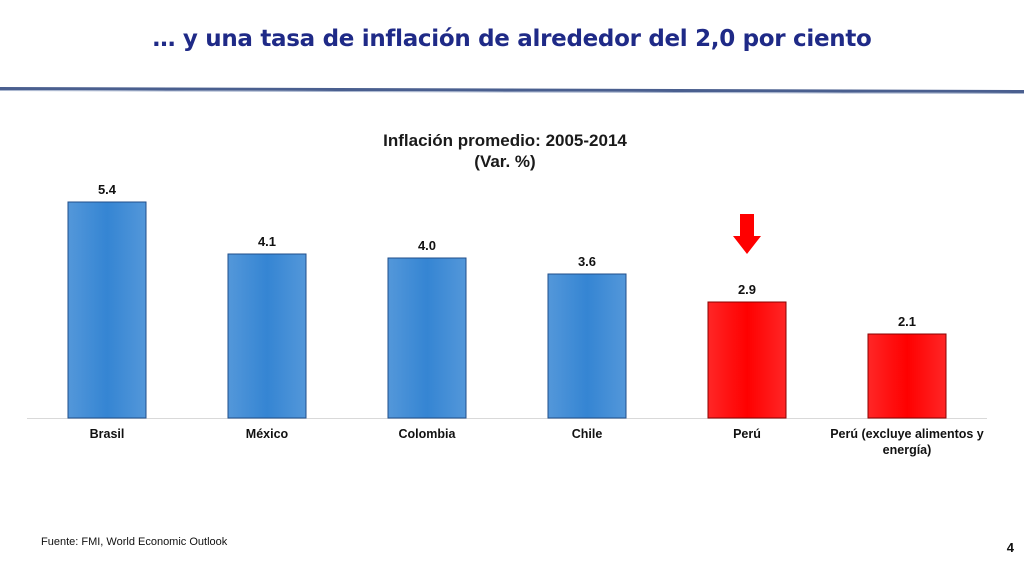 The image size is (1024, 576). What do you see at coordinates (267, 434) in the screenshot?
I see `category-tick-label: México` at bounding box center [267, 434].